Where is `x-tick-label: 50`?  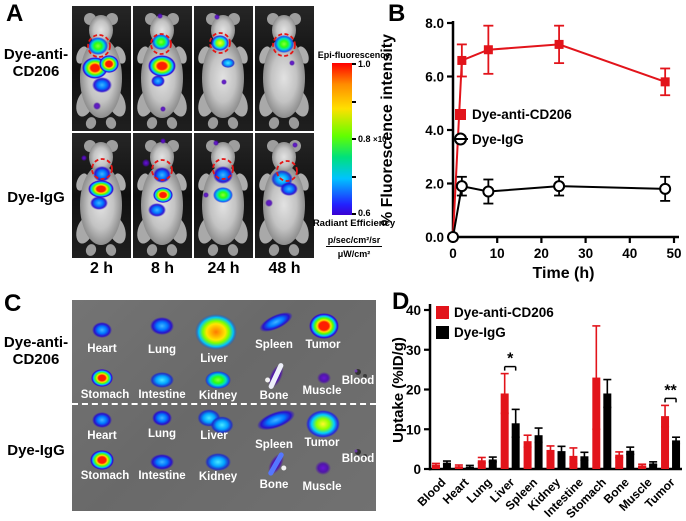 x-tick-label: 50 is located at coordinates (673, 253).